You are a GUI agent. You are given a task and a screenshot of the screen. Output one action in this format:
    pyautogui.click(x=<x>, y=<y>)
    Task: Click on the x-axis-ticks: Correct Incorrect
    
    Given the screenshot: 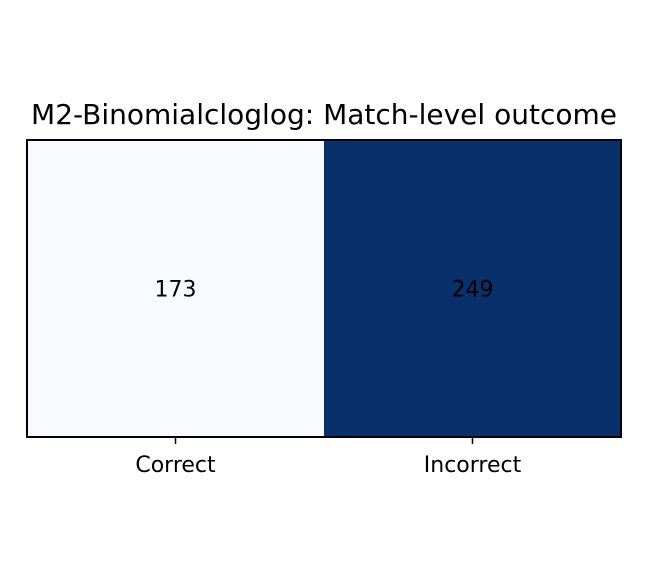 What is the action you would take?
    pyautogui.click(x=328, y=457)
    